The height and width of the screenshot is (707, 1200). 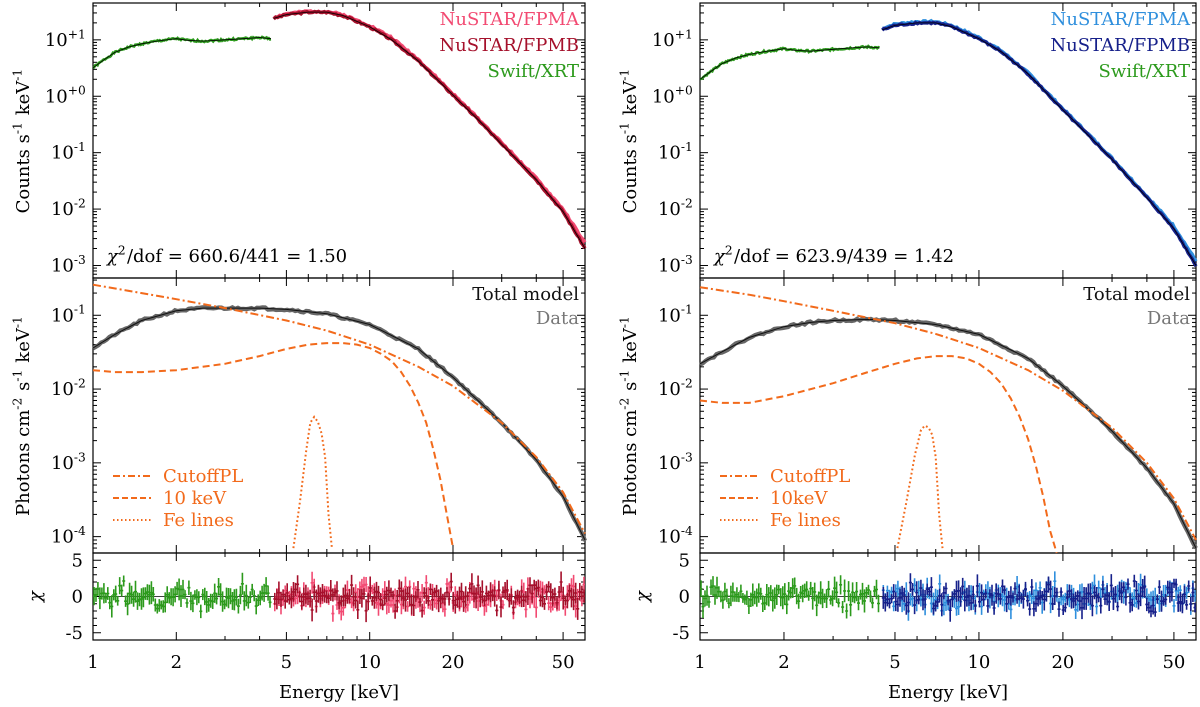 What do you see at coordinates (799, 498) in the screenshot?
I see `component-legend-label: 10keV` at bounding box center [799, 498].